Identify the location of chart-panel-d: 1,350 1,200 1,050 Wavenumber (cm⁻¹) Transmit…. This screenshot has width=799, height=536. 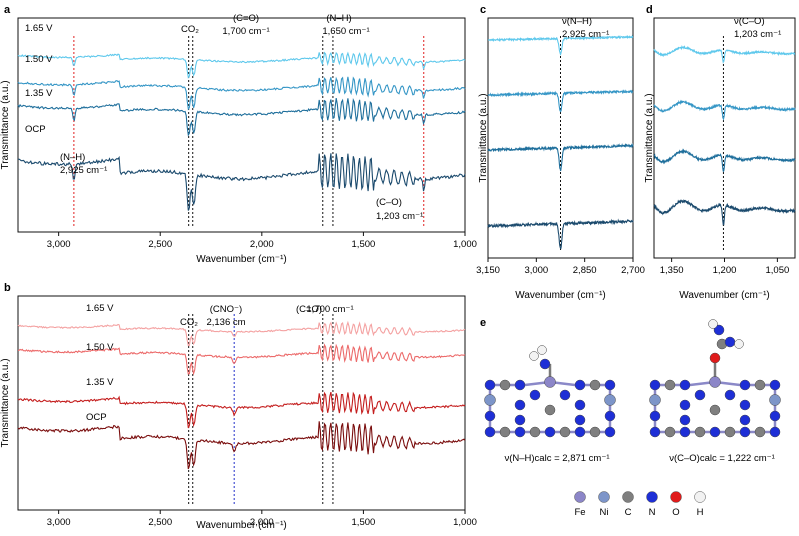
(720, 158).